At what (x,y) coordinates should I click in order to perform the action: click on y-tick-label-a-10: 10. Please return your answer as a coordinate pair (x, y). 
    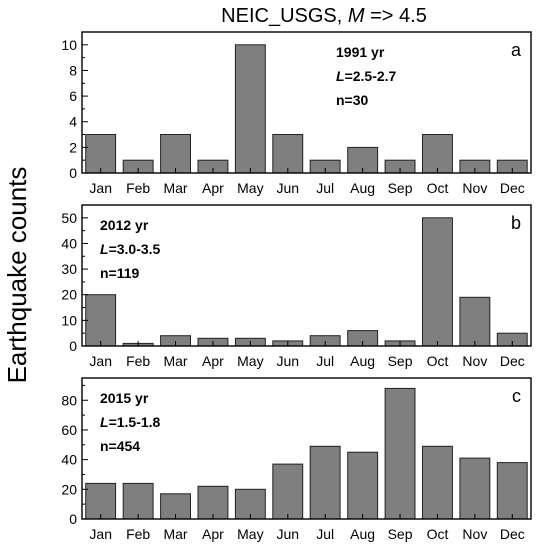
    Looking at the image, I should click on (69, 45).